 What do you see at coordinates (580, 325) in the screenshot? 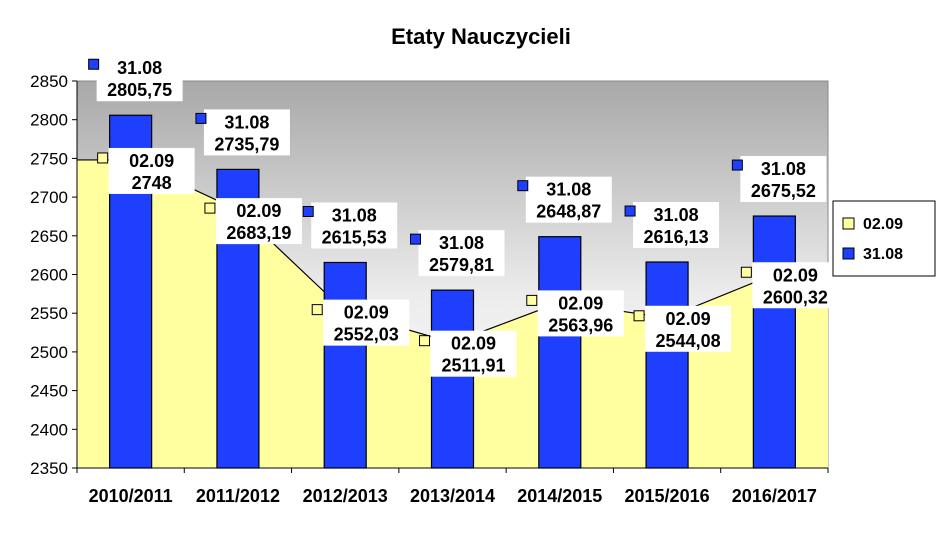
I see `data-label-value: 2563,96` at bounding box center [580, 325].